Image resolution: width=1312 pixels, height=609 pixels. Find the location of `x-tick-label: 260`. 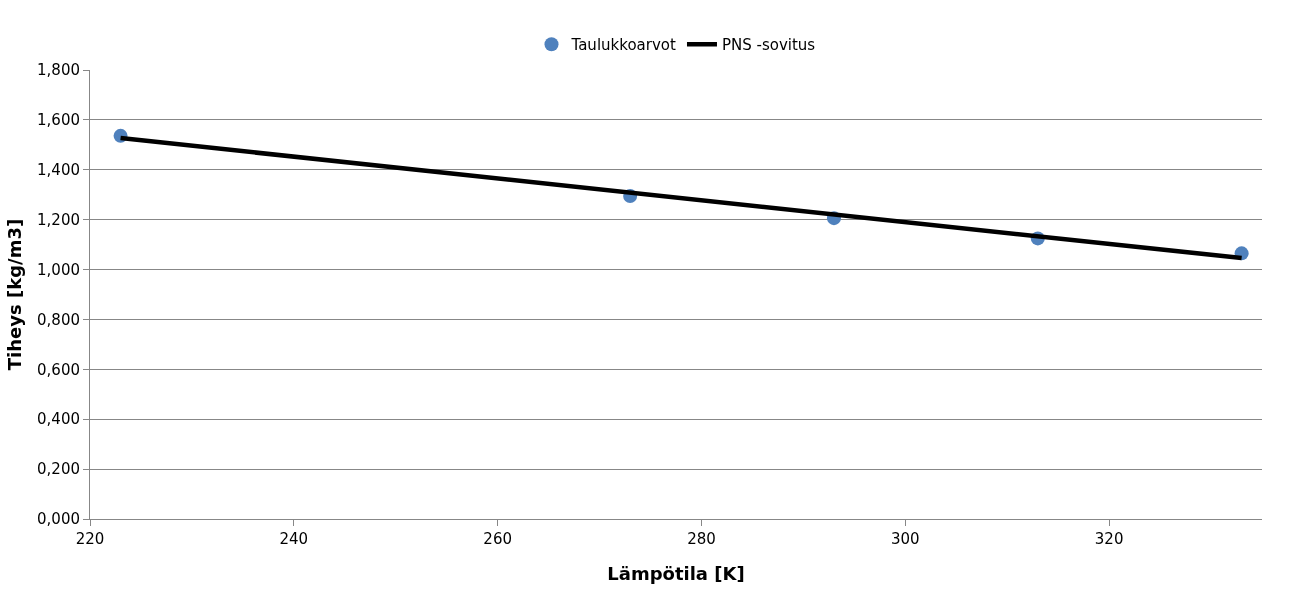

x-tick-label: 260 is located at coordinates (497, 539).